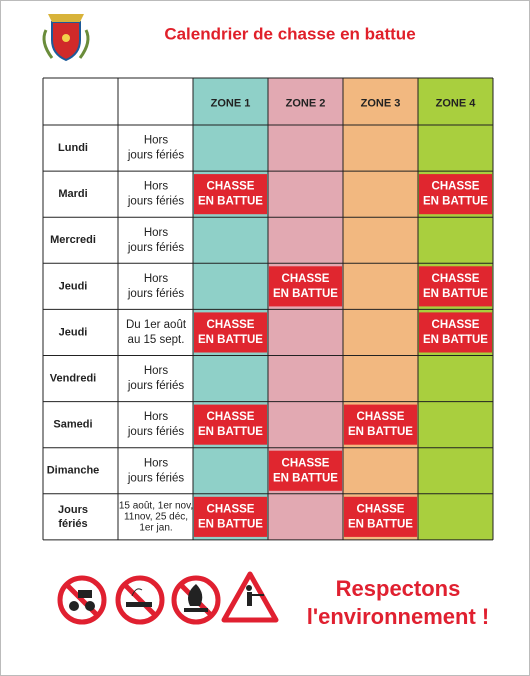 The height and width of the screenshot is (676, 530). Describe the element at coordinates (73, 240) in the screenshot. I see `cell-text: Mercredi` at that location.